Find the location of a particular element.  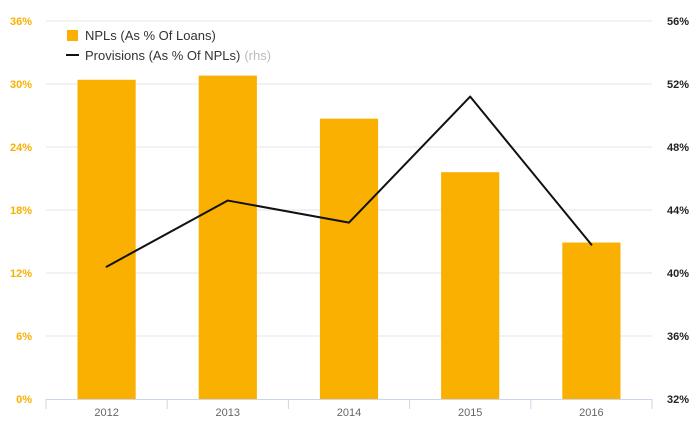

y-right-tick-label: 56% is located at coordinates (678, 22).